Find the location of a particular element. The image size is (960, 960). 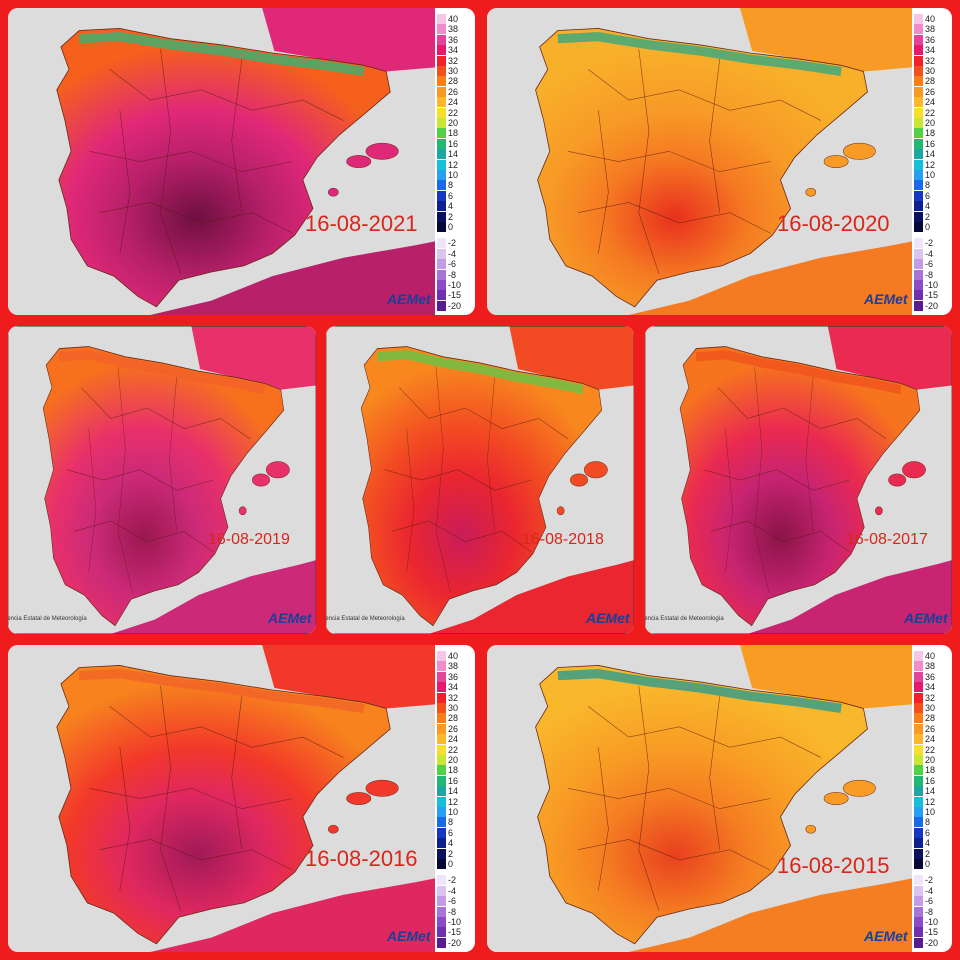

legend-label: 24 is located at coordinates (453, 102).